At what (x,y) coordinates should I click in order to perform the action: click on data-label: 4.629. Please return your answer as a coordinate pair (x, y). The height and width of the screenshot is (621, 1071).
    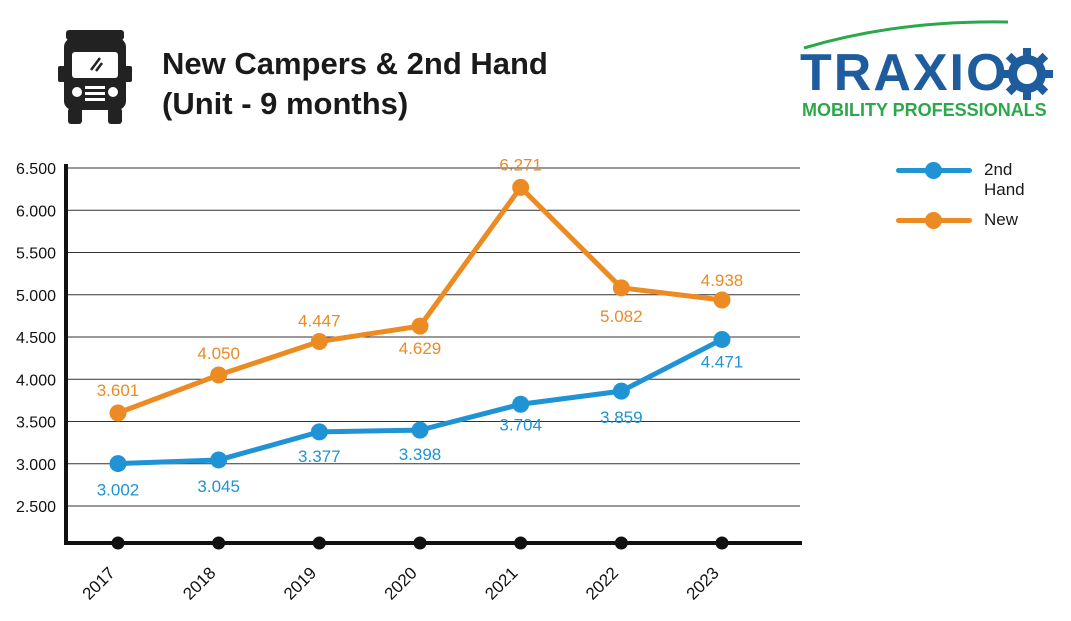
    Looking at the image, I should click on (420, 348).